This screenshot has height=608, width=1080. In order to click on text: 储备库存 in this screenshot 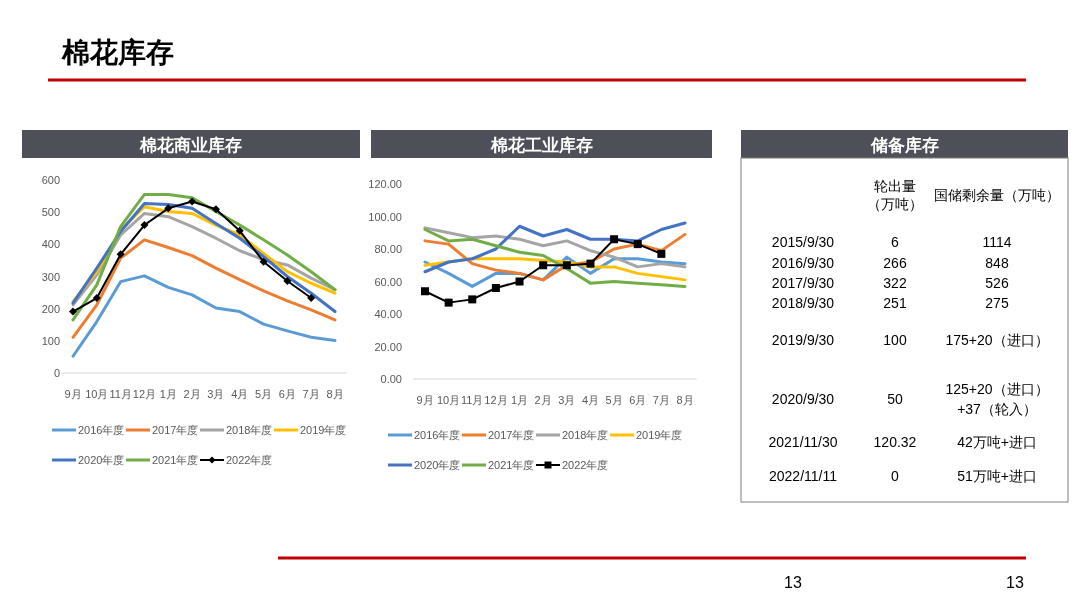, I will do `click(904, 145)`.